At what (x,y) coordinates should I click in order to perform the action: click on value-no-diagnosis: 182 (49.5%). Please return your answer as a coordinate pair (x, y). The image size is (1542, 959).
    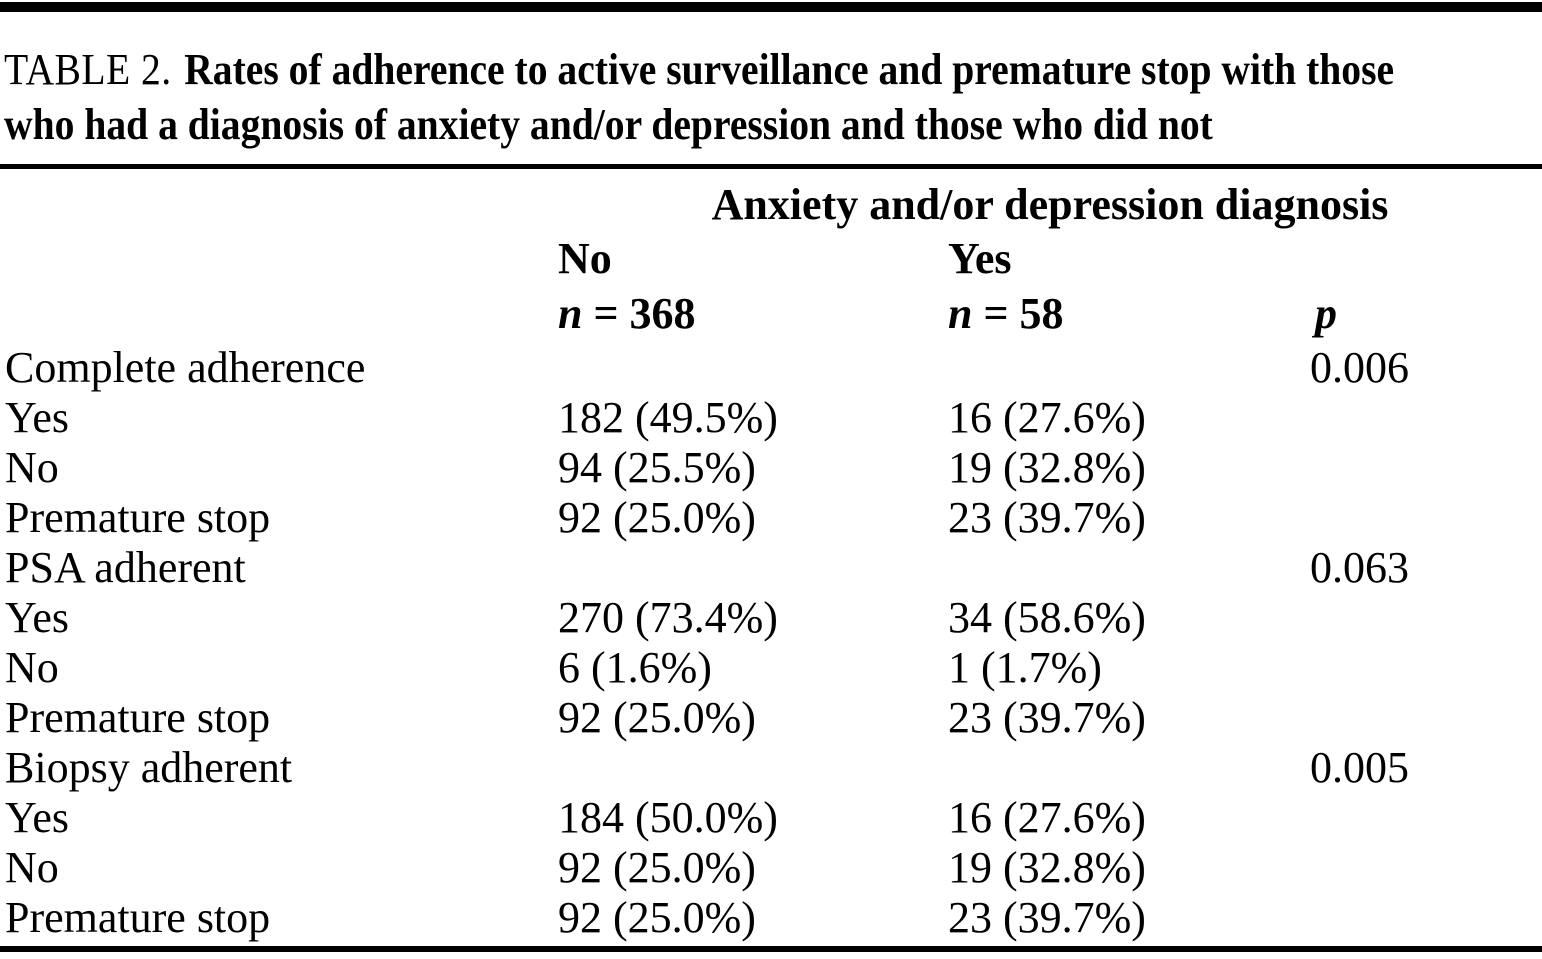
    Looking at the image, I should click on (668, 417).